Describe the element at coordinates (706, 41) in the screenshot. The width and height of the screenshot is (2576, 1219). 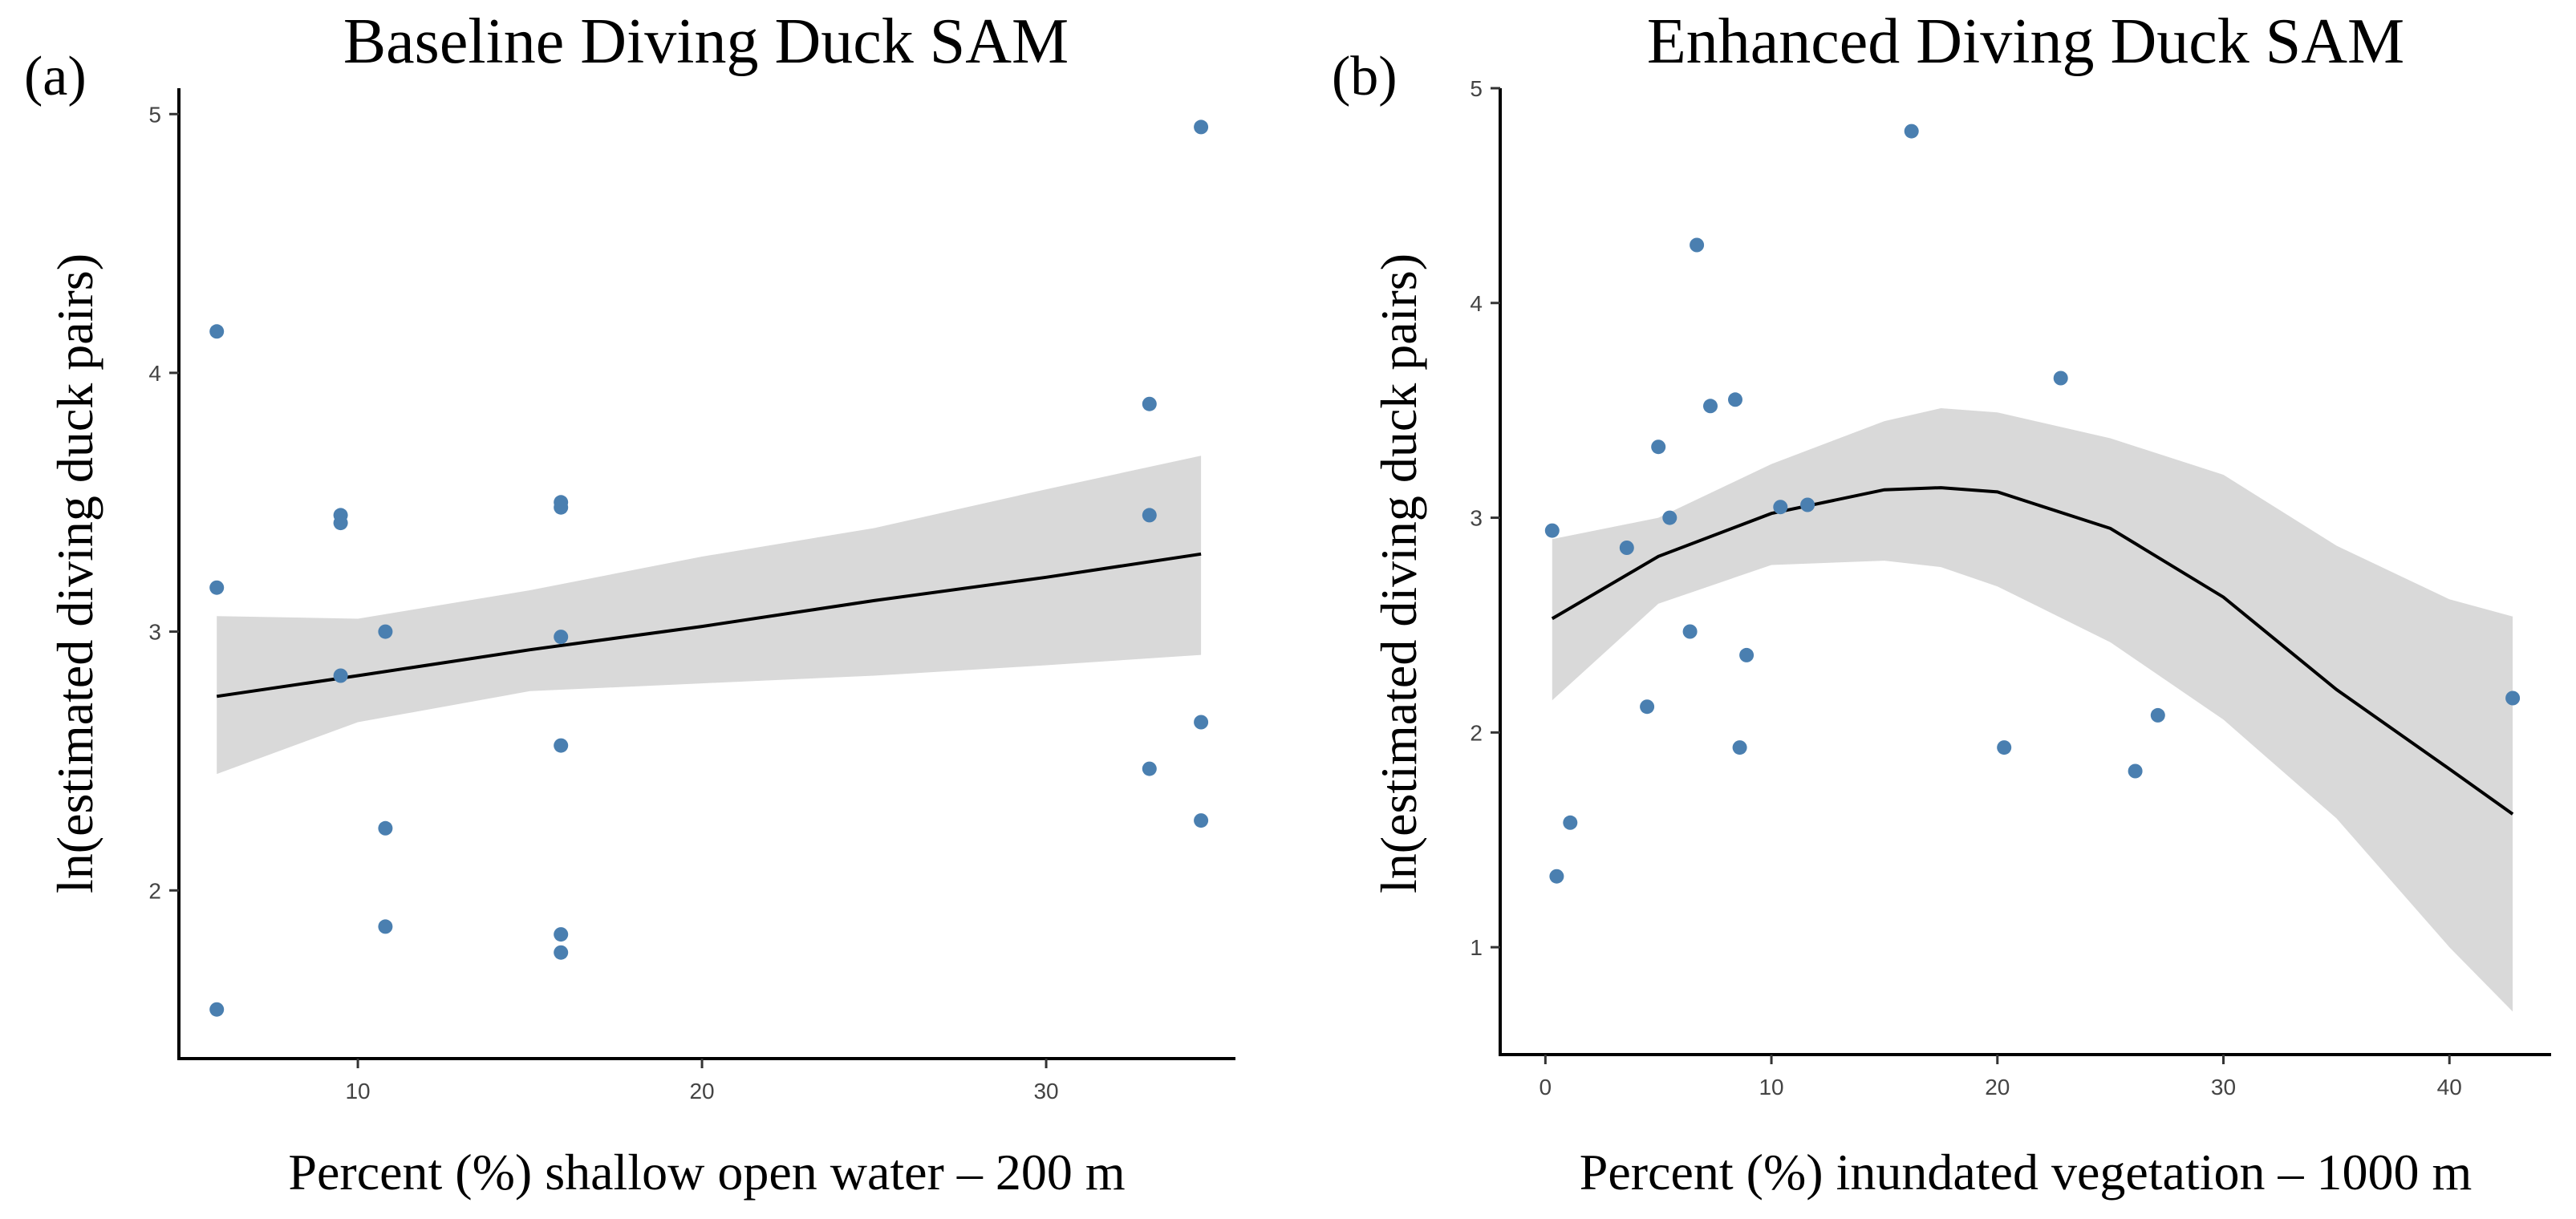
I see `panel-a-title: Baseline Diving Duck SAM` at that location.